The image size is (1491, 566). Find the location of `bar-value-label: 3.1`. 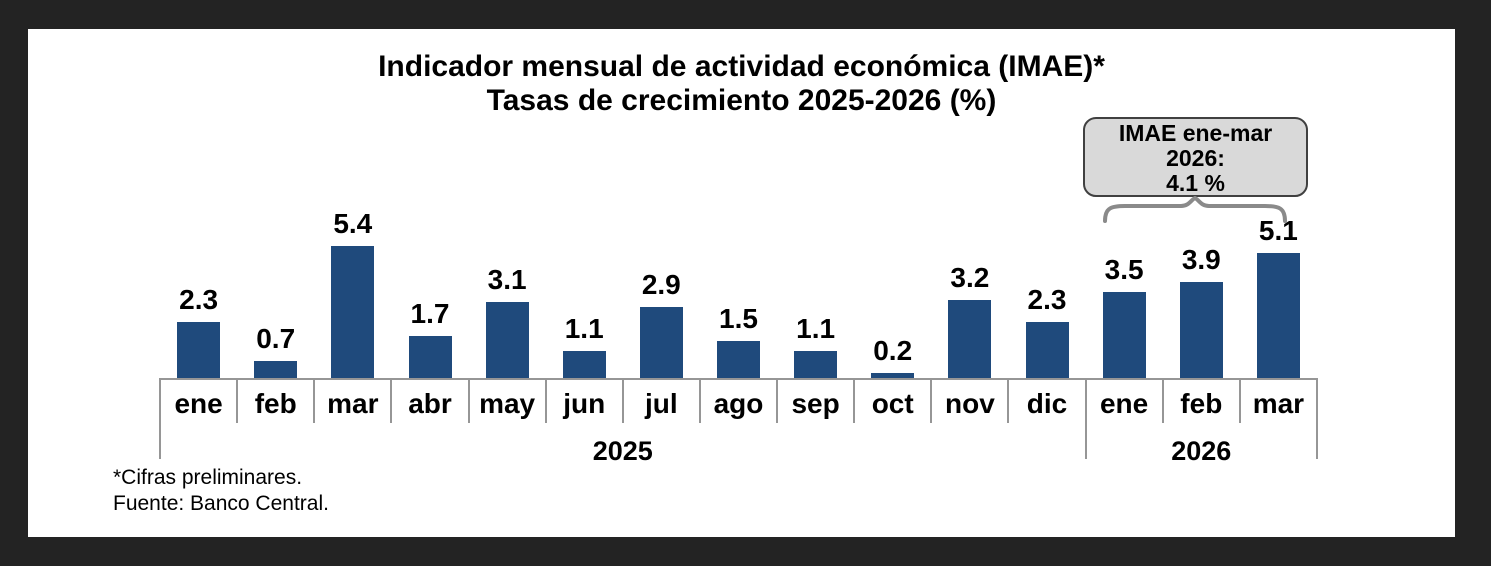

bar-value-label: 3.1 is located at coordinates (507, 279).